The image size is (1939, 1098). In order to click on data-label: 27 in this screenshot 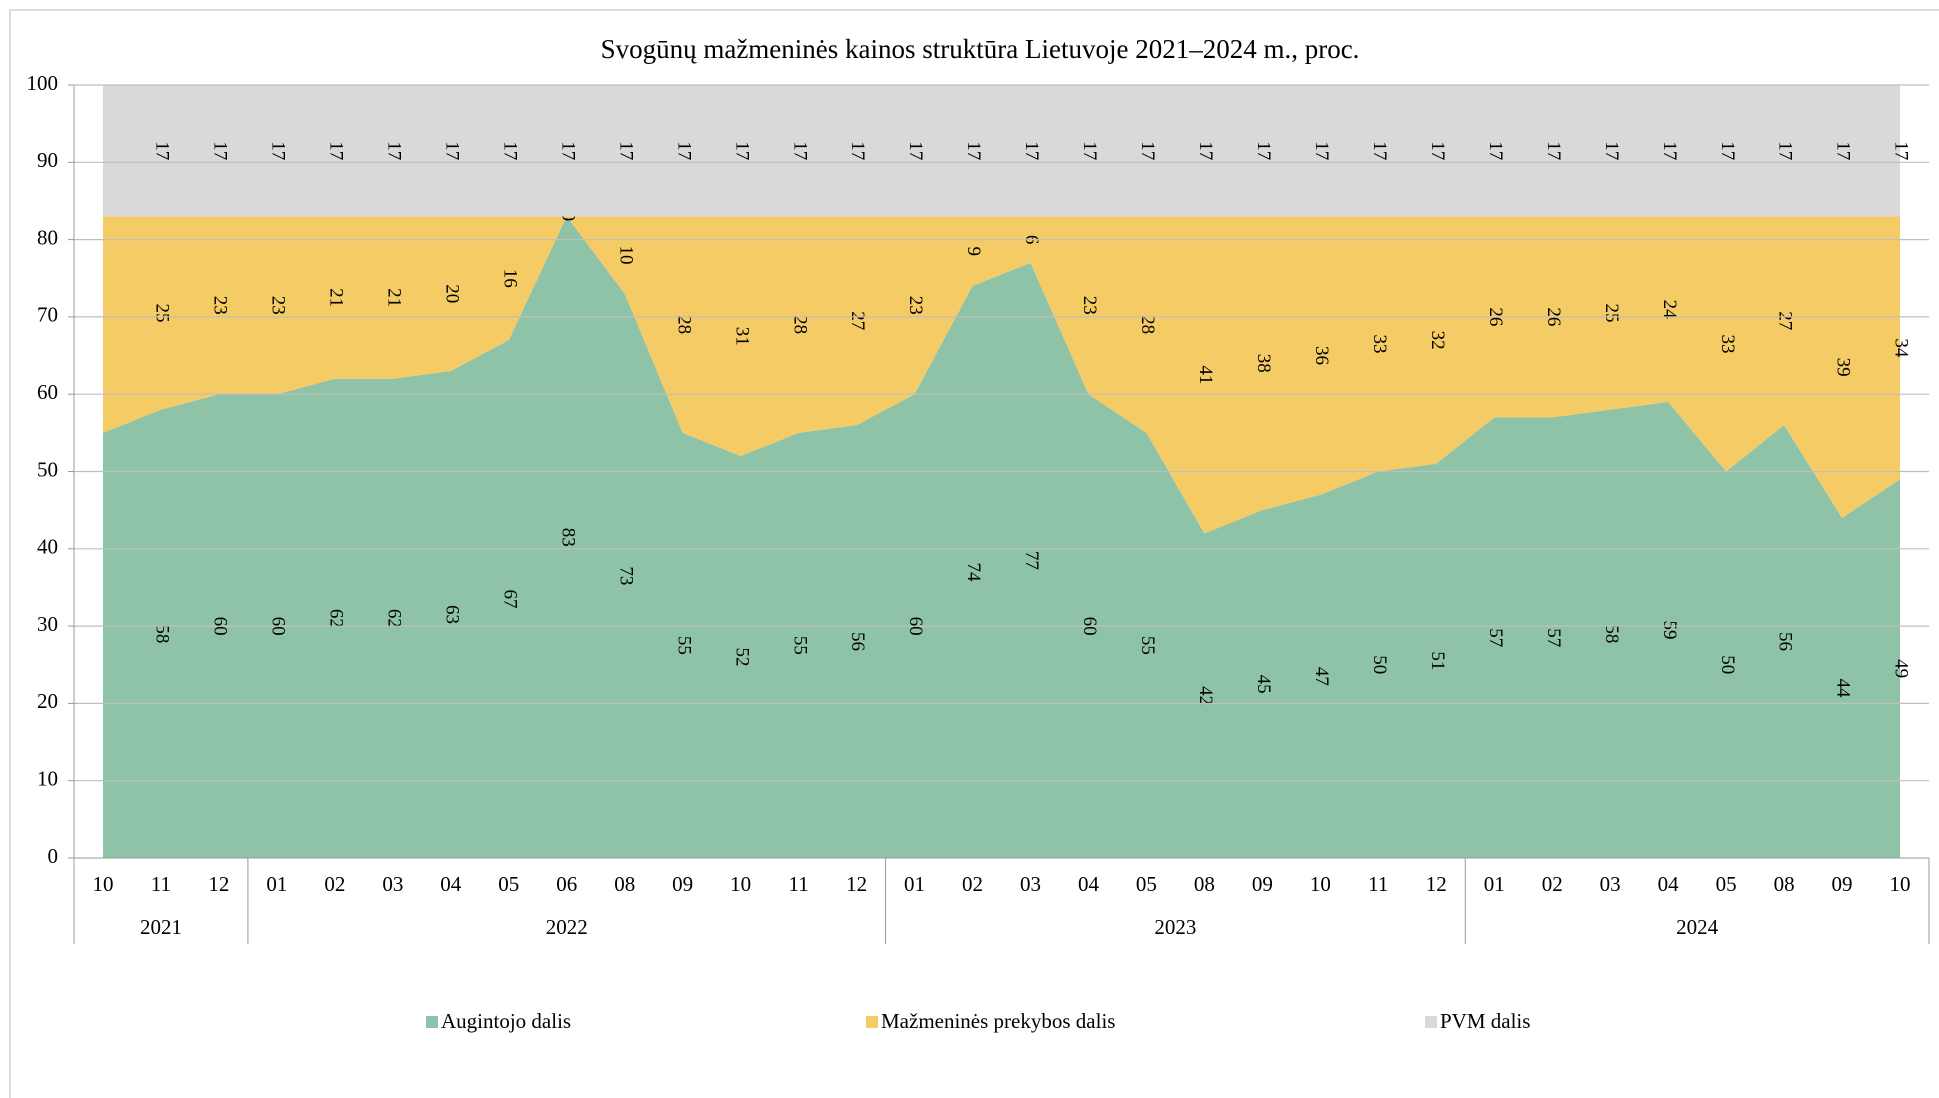, I will do `click(857, 320)`.